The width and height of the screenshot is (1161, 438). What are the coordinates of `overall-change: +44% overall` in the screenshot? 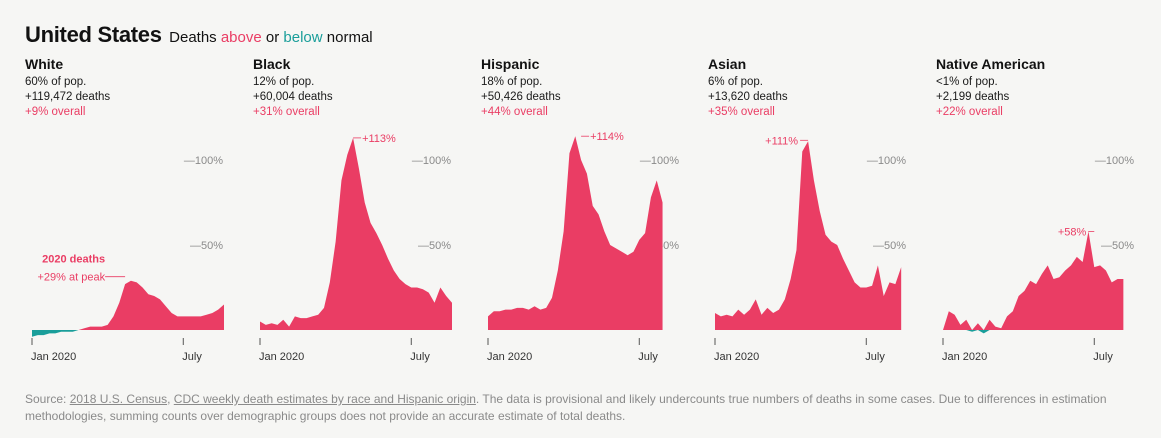 It's located at (514, 112).